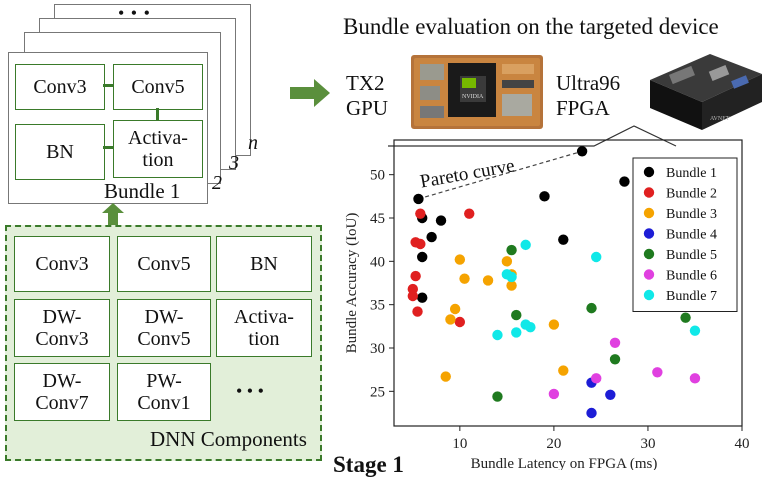 This screenshot has height=480, width=766. Describe the element at coordinates (62, 392) in the screenshot. I see `component-dw-conv7: DW- Conv7` at that location.